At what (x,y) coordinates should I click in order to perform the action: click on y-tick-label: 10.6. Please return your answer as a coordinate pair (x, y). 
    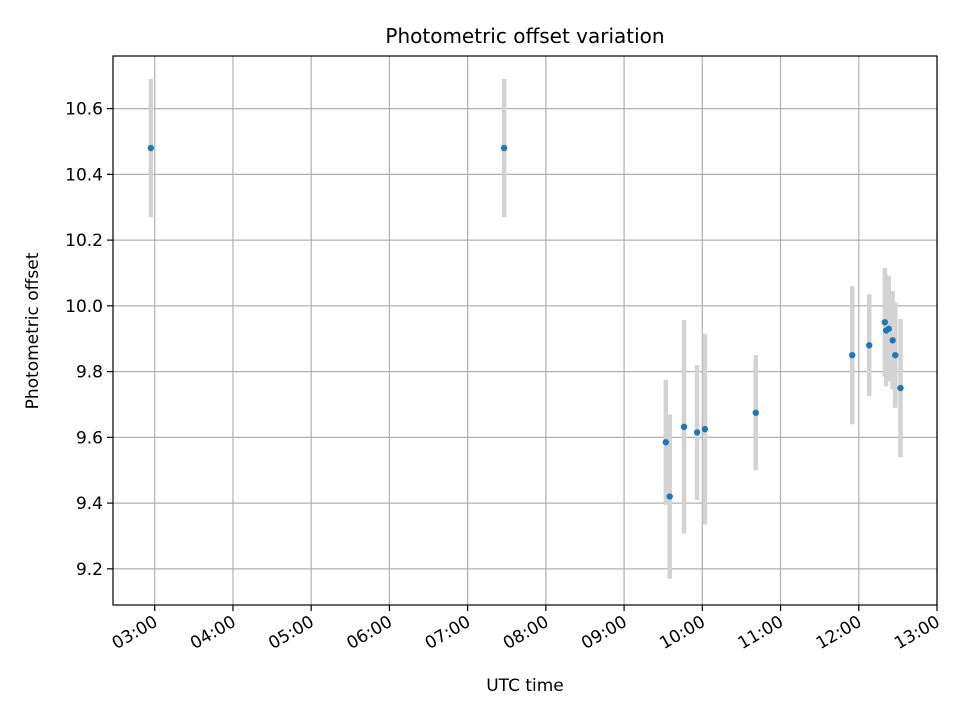
    Looking at the image, I should click on (84, 110).